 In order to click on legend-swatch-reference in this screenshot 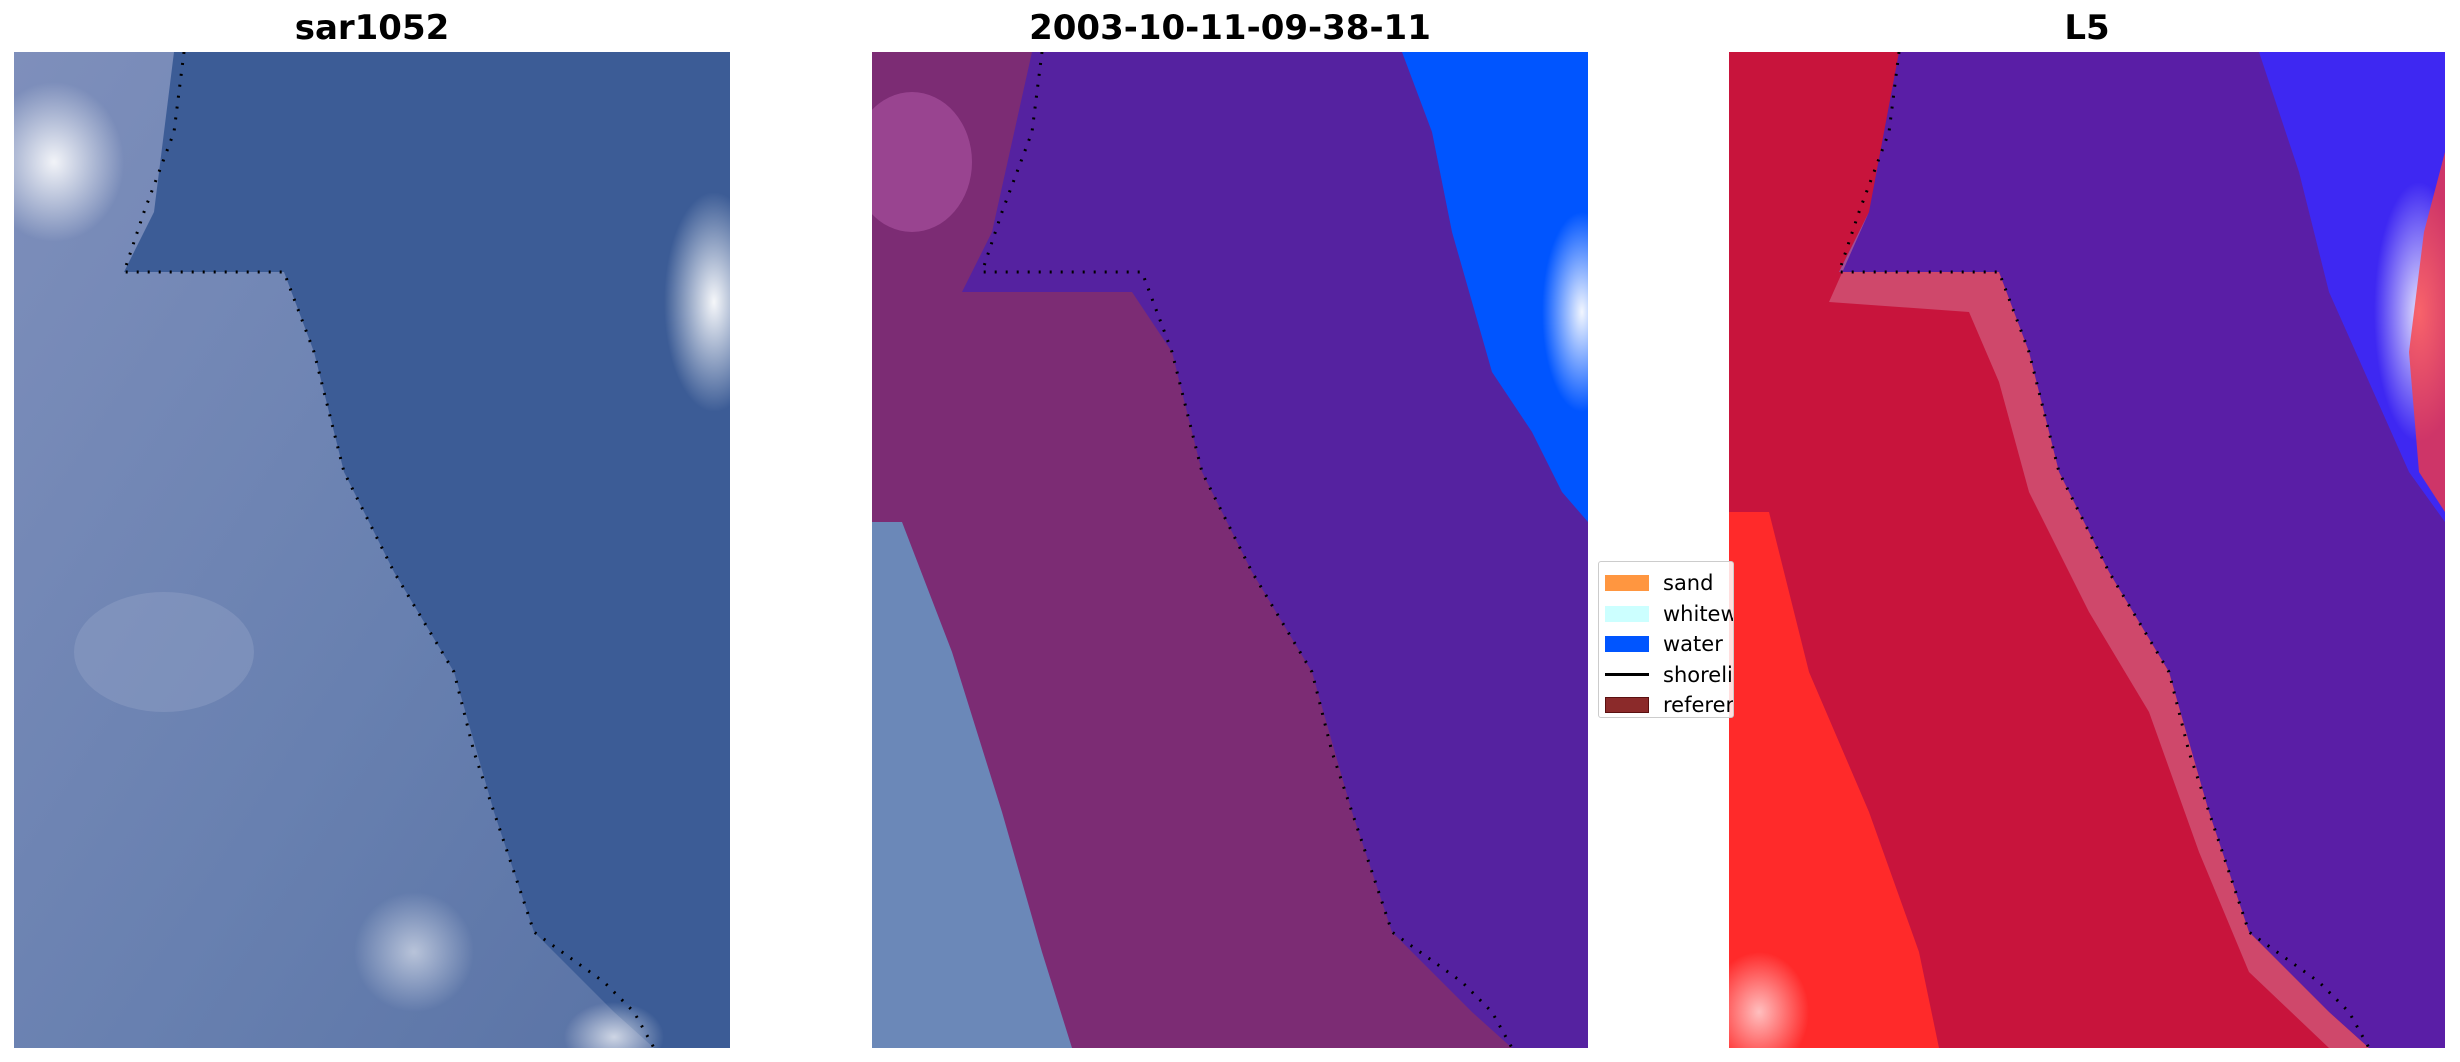, I will do `click(1627, 705)`.